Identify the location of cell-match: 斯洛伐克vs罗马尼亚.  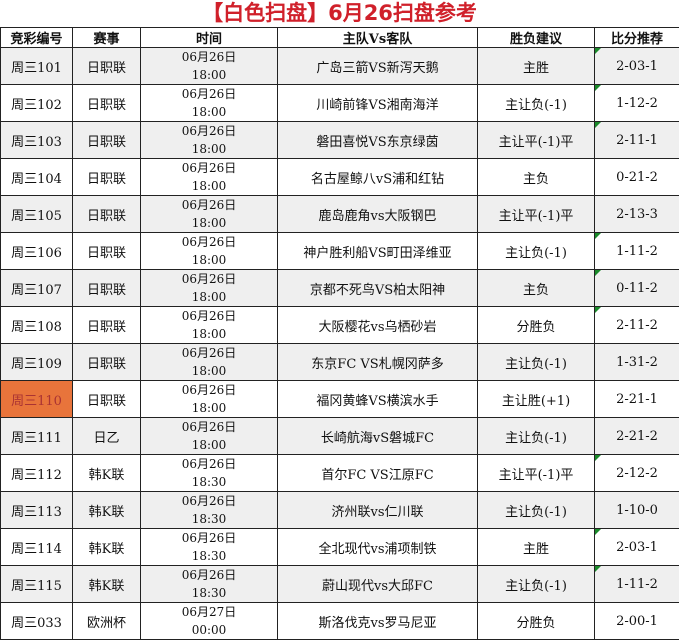
(378, 621).